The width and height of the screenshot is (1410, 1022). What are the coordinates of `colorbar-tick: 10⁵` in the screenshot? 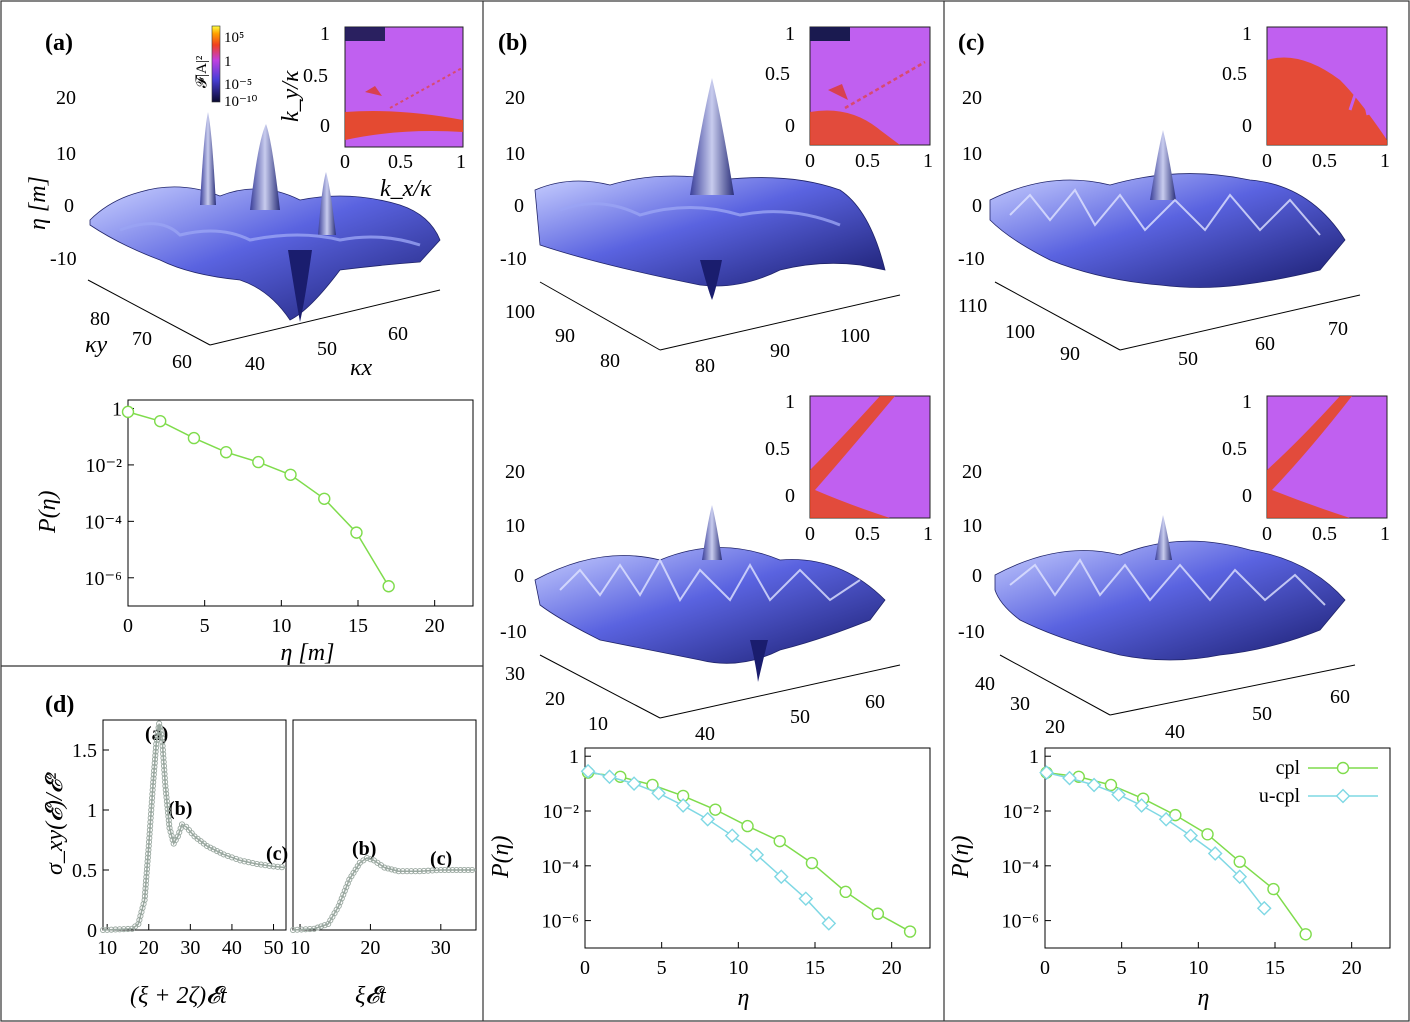 It's located at (234, 38).